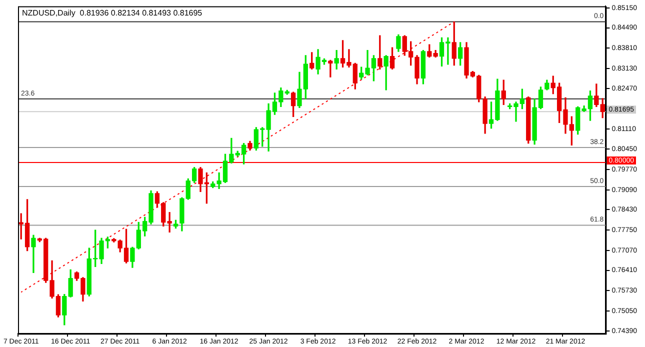 The height and width of the screenshot is (347, 645). I want to click on candlestick, so click(33, 254).